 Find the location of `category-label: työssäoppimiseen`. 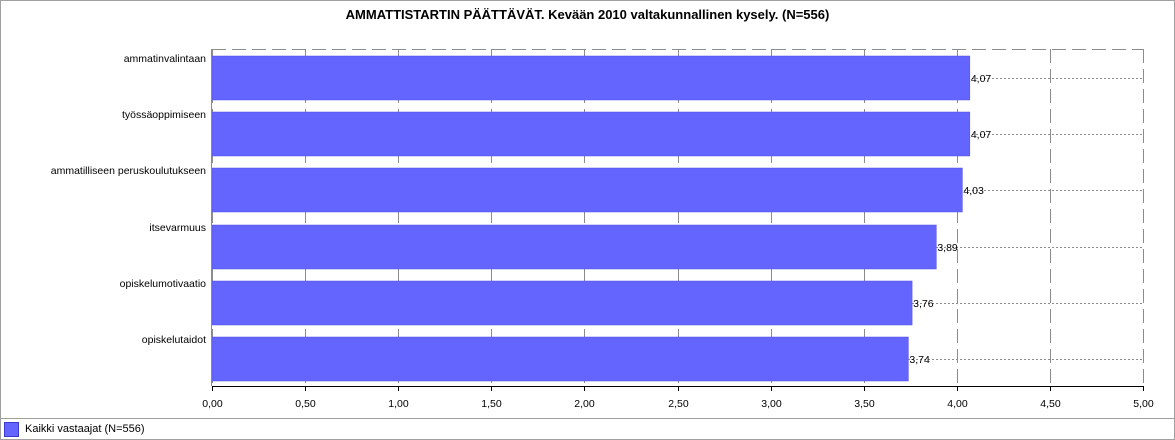

category-label: työssäoppimiseen is located at coordinates (164, 115).